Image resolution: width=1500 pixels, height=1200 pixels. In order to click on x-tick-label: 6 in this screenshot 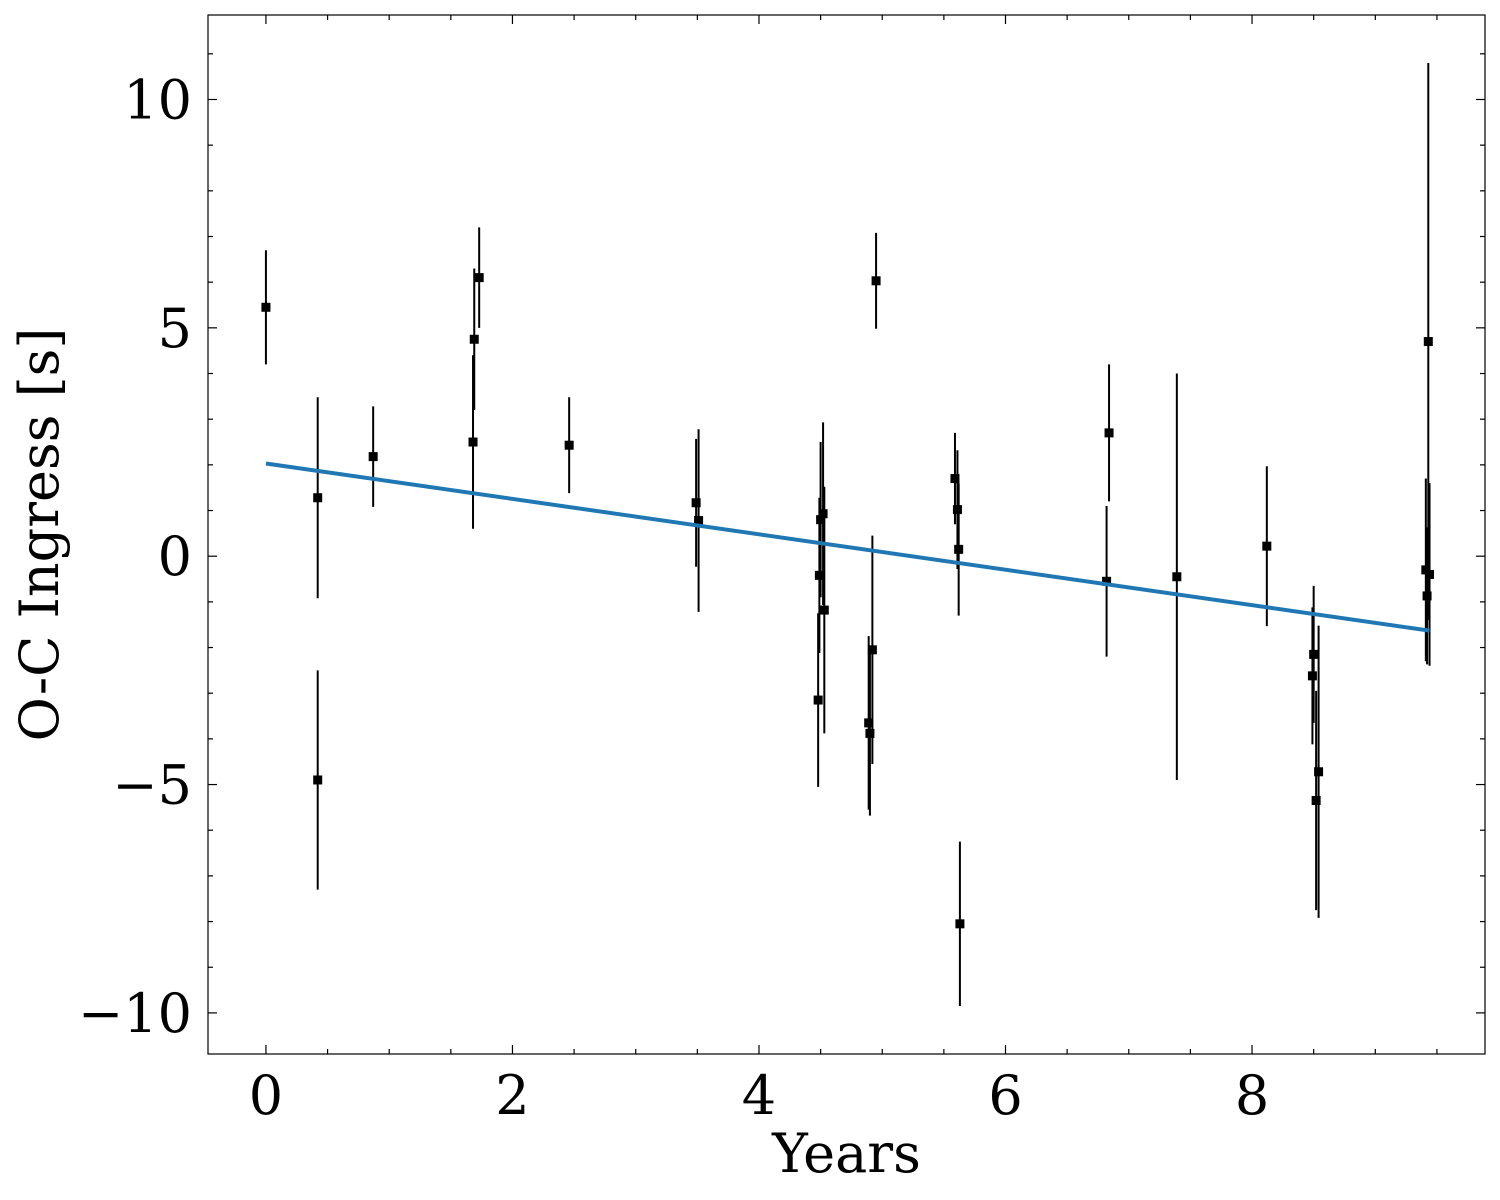, I will do `click(1005, 1095)`.